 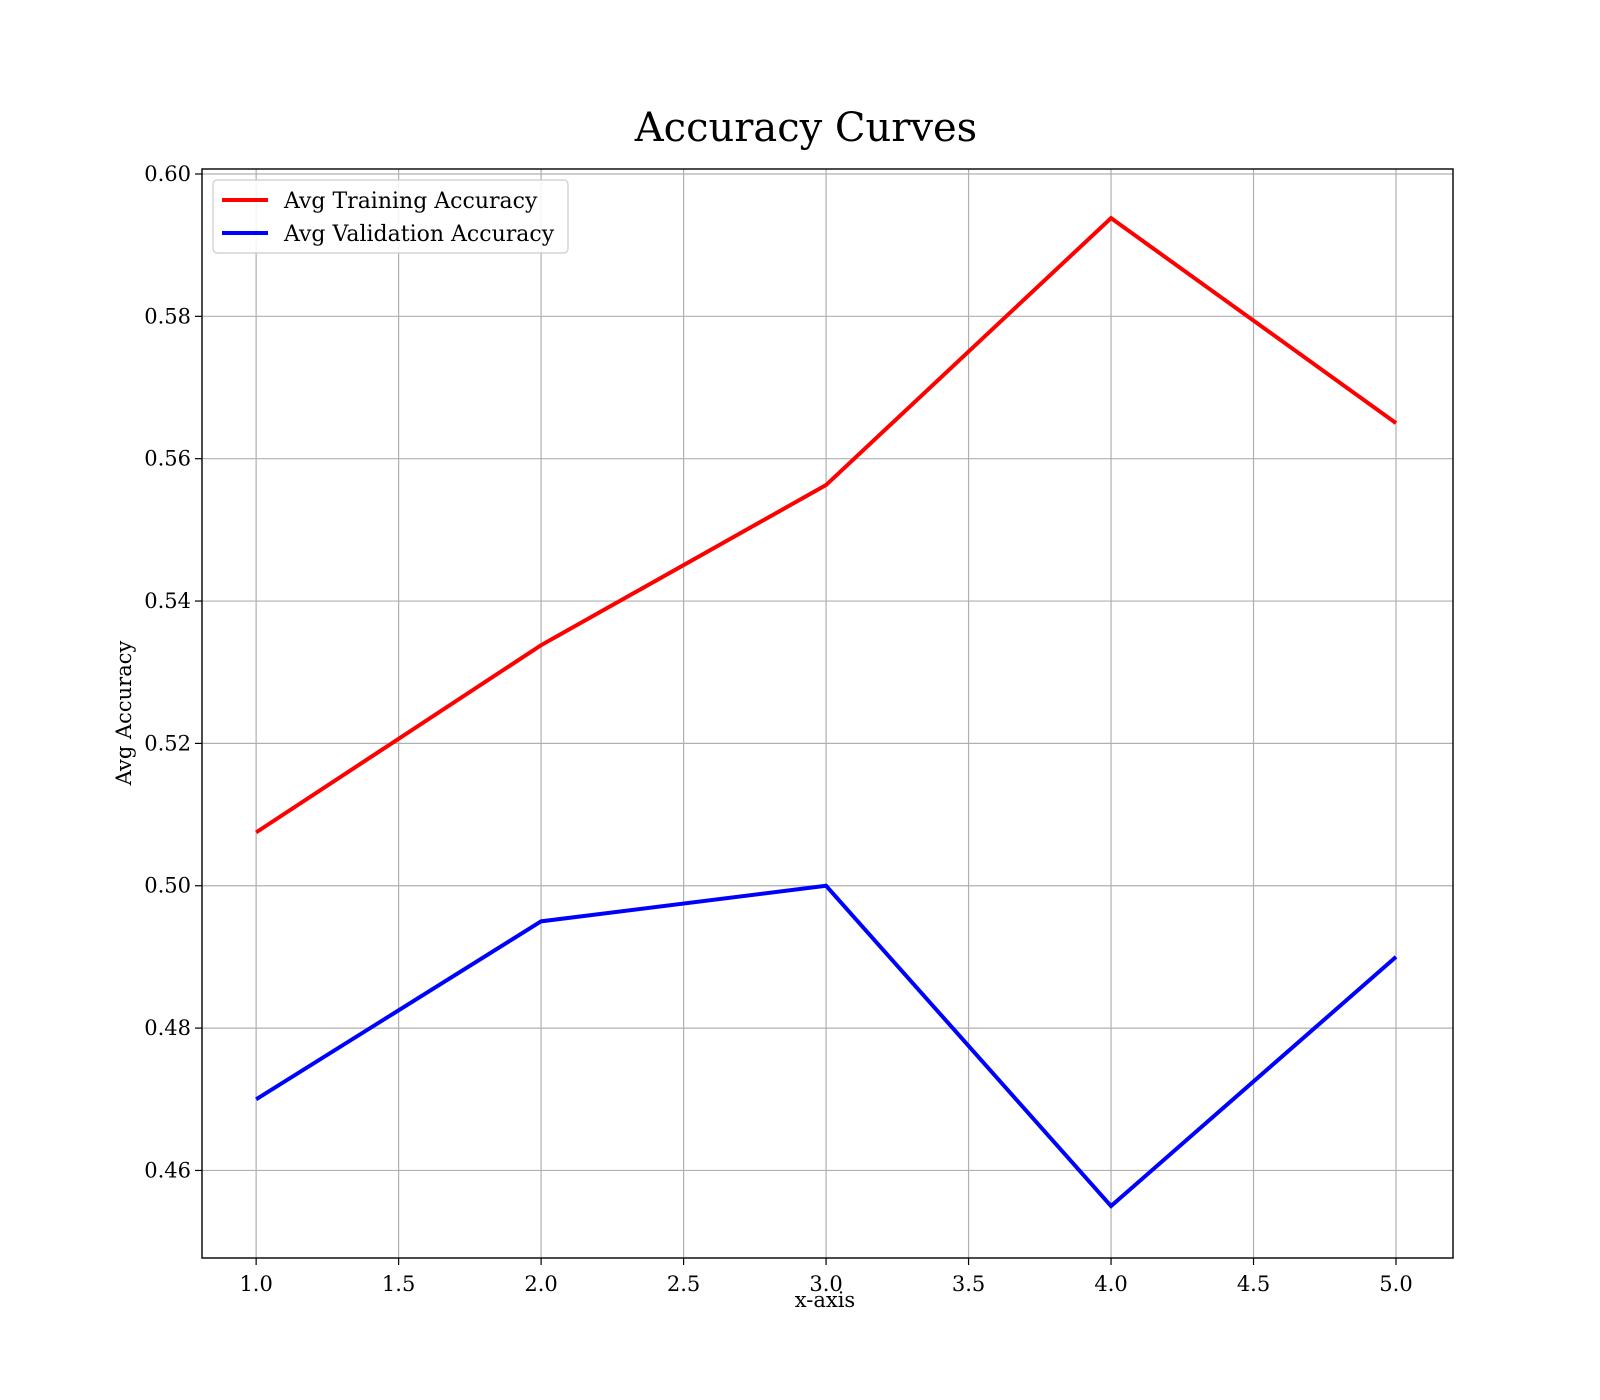 What do you see at coordinates (167, 174) in the screenshot?
I see `y-tick-label: 0.60` at bounding box center [167, 174].